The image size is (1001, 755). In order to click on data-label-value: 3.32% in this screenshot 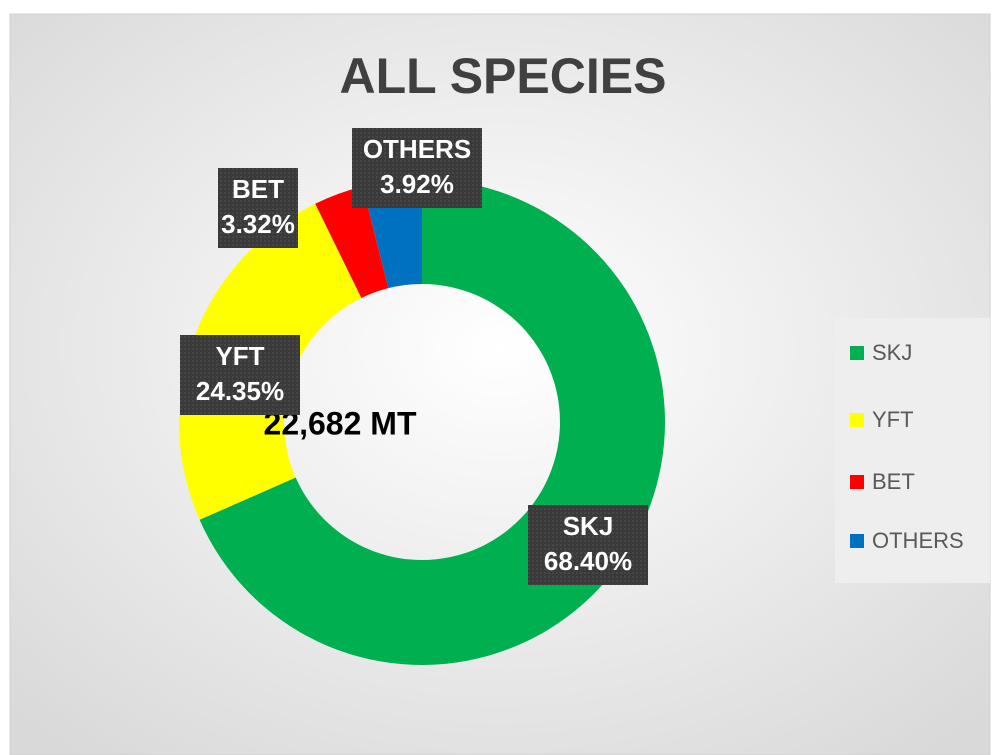, I will do `click(258, 224)`.